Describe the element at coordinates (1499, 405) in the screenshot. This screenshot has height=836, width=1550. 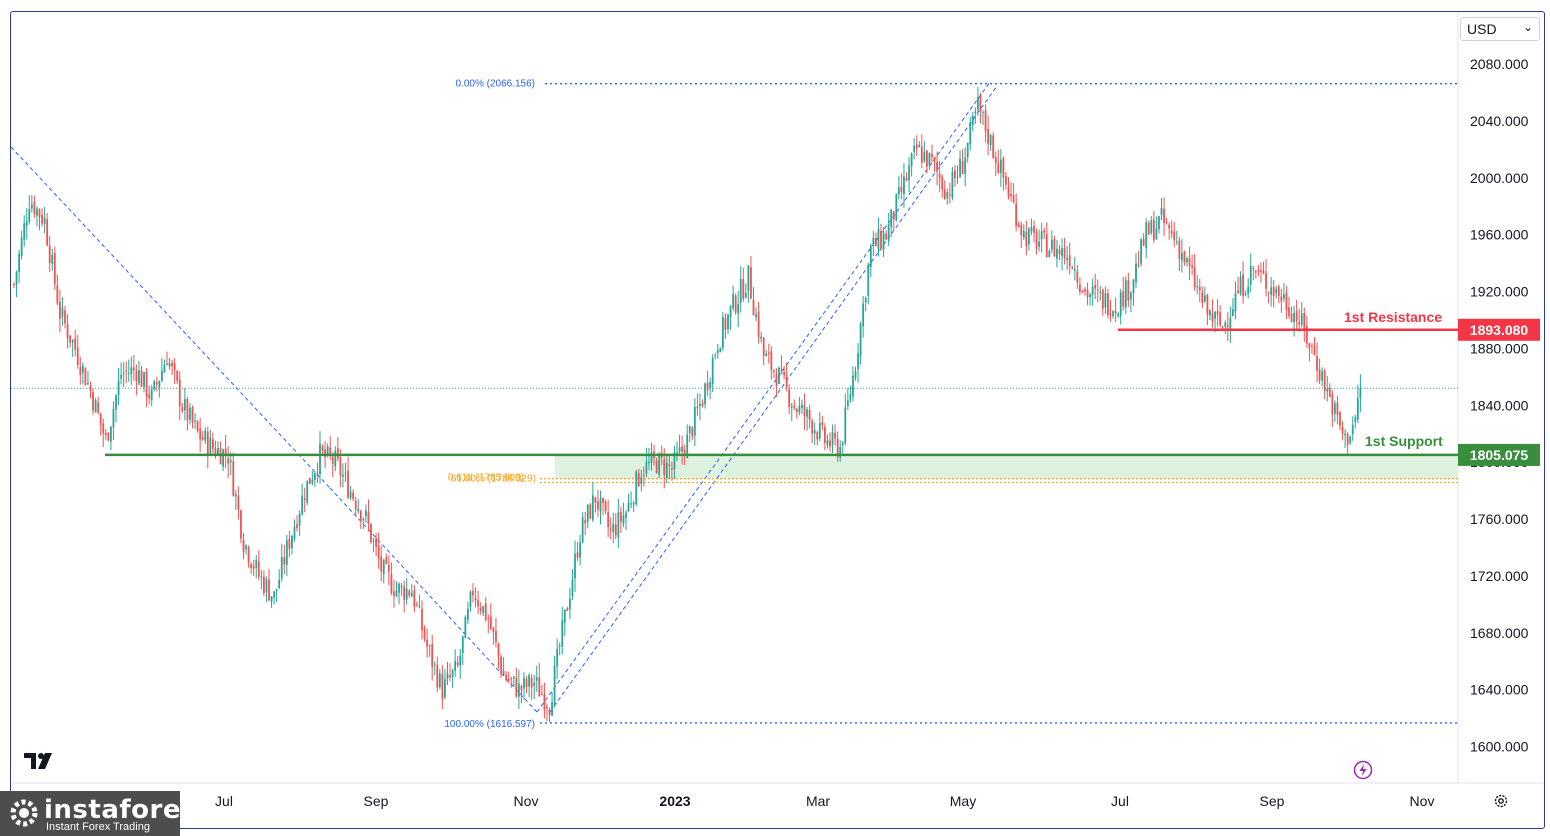
I see `y-tick-label: 1840.000` at that location.